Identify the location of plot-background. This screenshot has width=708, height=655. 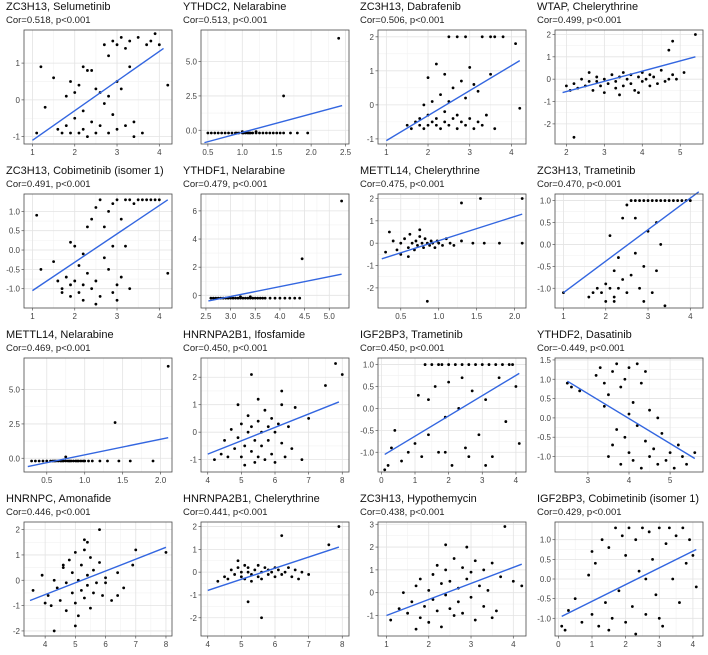
(452, 251).